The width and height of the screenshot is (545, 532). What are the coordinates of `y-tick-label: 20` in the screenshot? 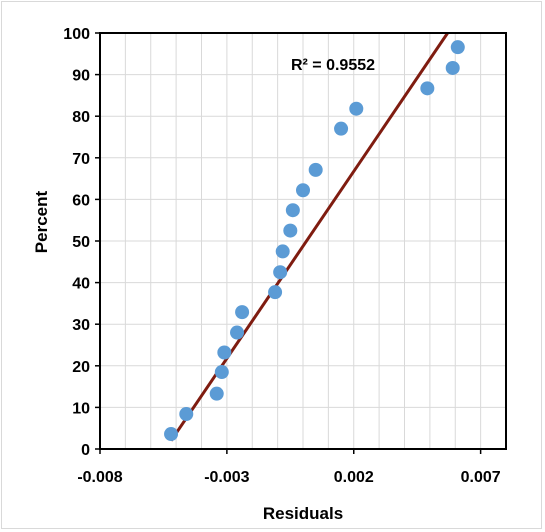 It's located at (81, 367).